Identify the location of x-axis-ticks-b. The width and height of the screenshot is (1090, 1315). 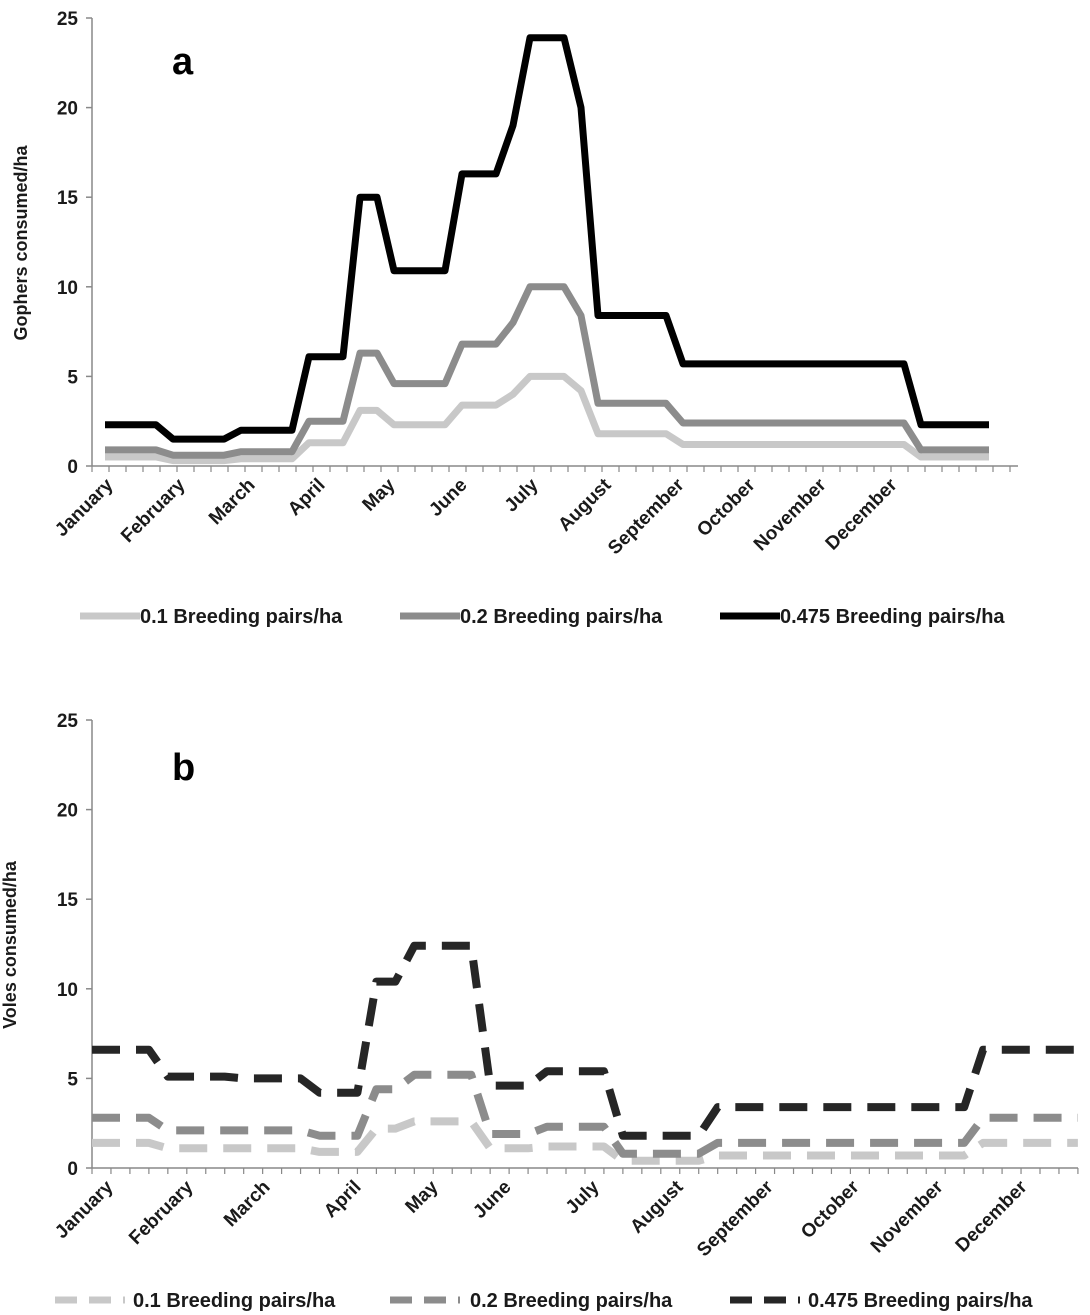
(585, 1171).